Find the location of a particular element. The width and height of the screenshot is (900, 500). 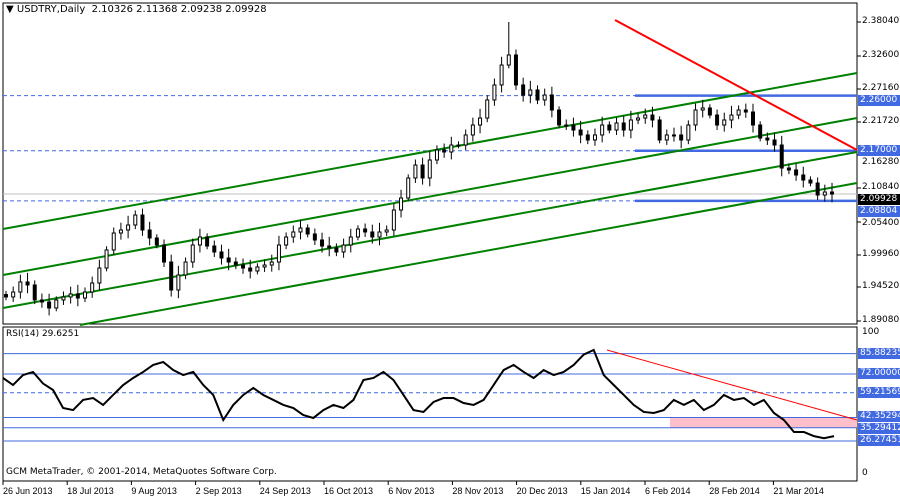

price-tick-label: 2.21720 is located at coordinates (881, 121).